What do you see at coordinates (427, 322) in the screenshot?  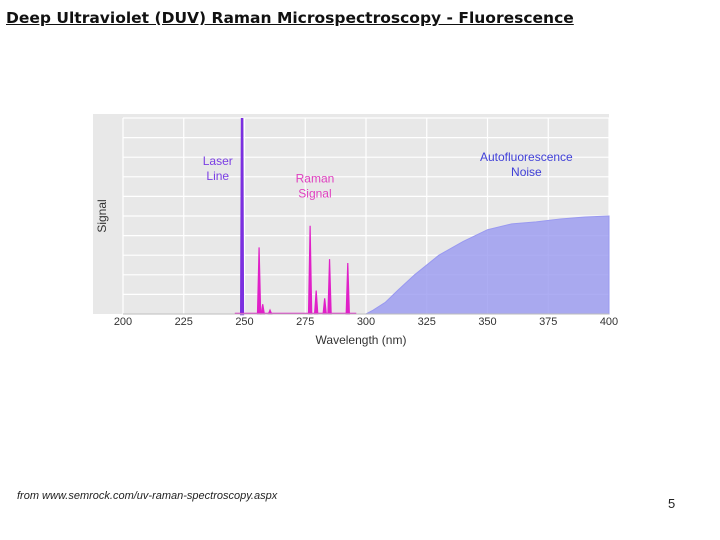 I see `x-tick-label-5: 325` at bounding box center [427, 322].